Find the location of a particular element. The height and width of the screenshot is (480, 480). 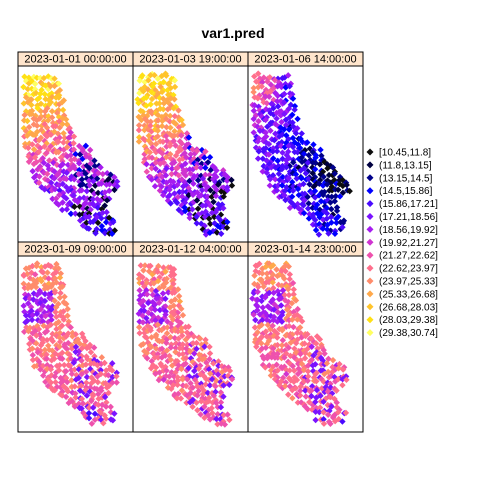

legend-label: (18.56,19.92] is located at coordinates (408, 230).